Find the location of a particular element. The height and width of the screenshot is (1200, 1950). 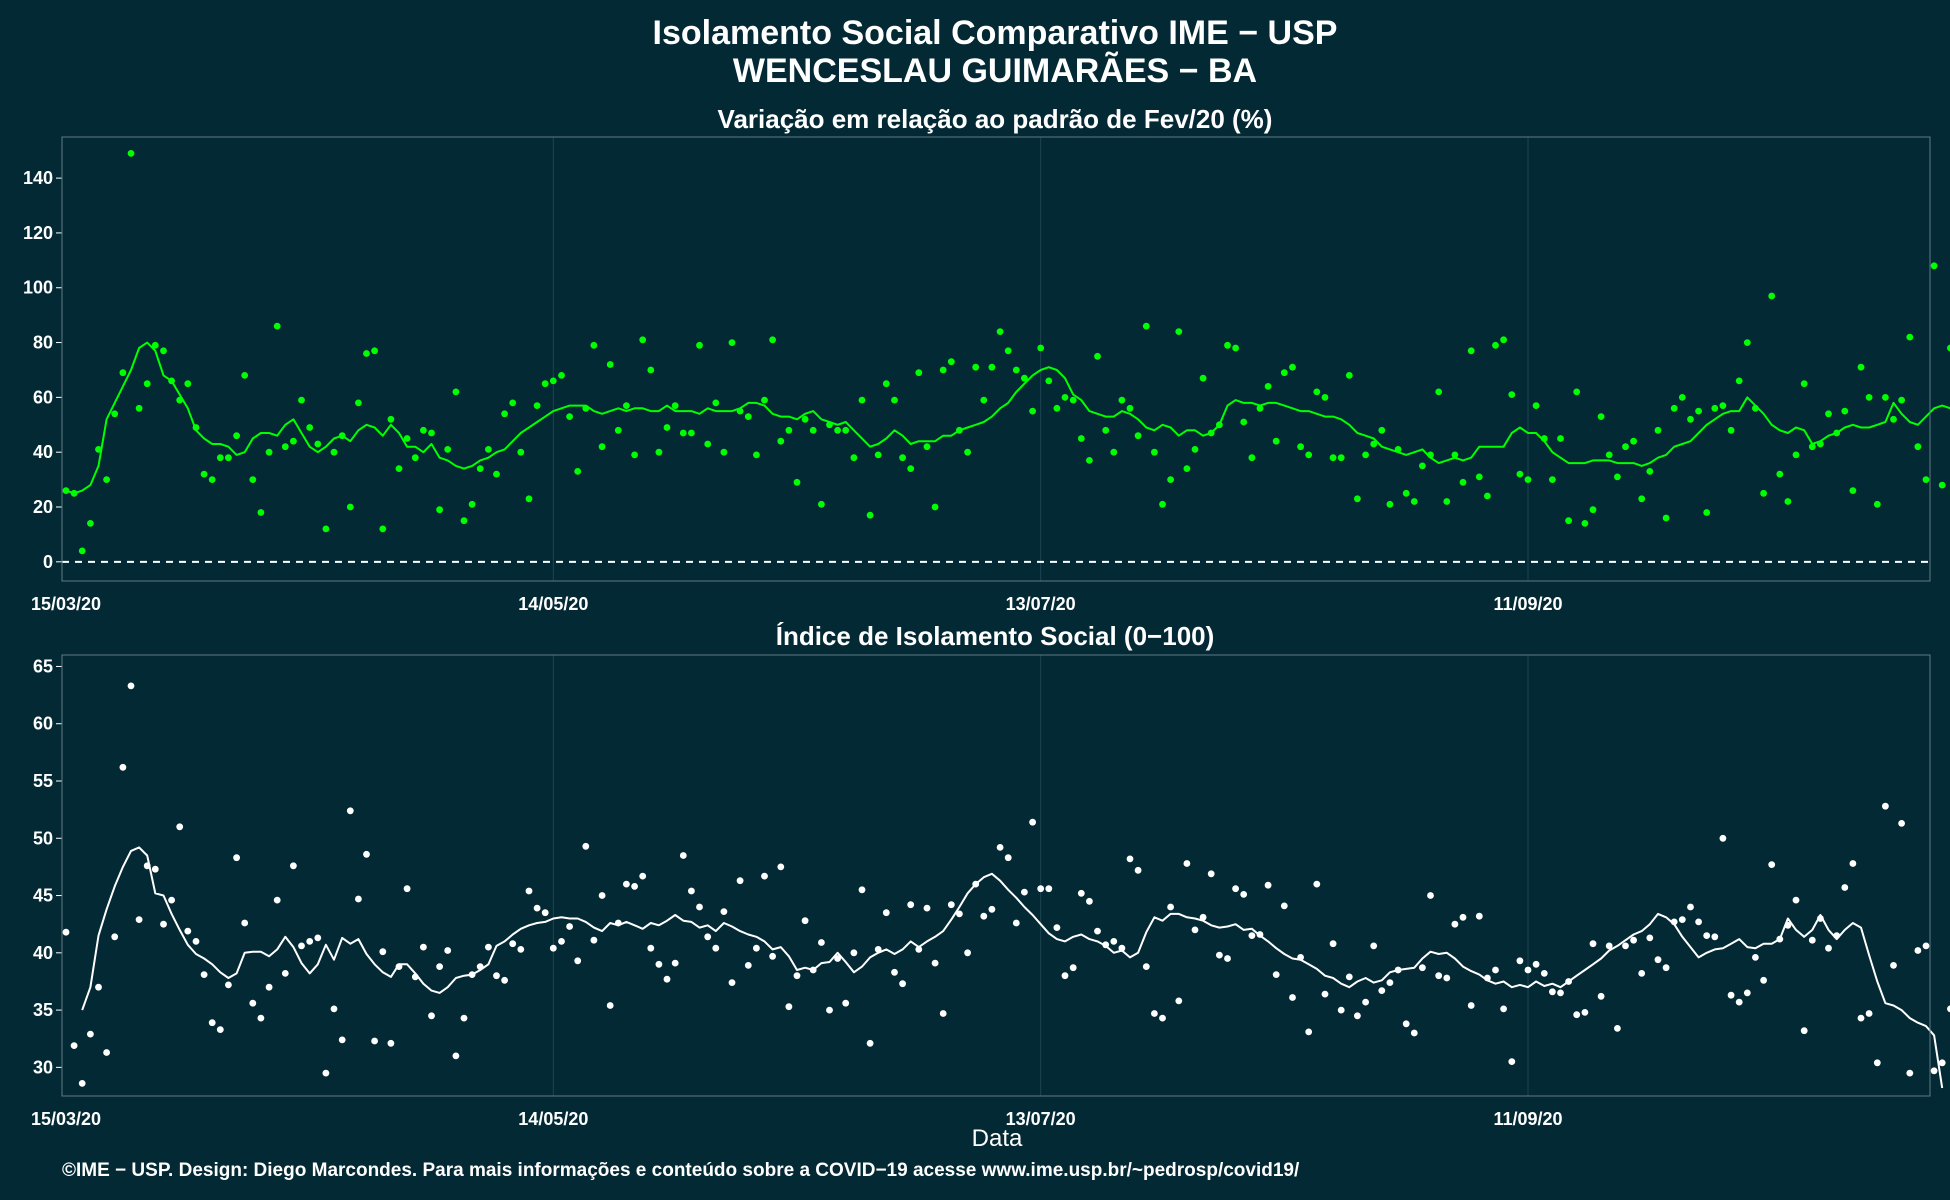

y-tick-label: 60 is located at coordinates (43, 397).